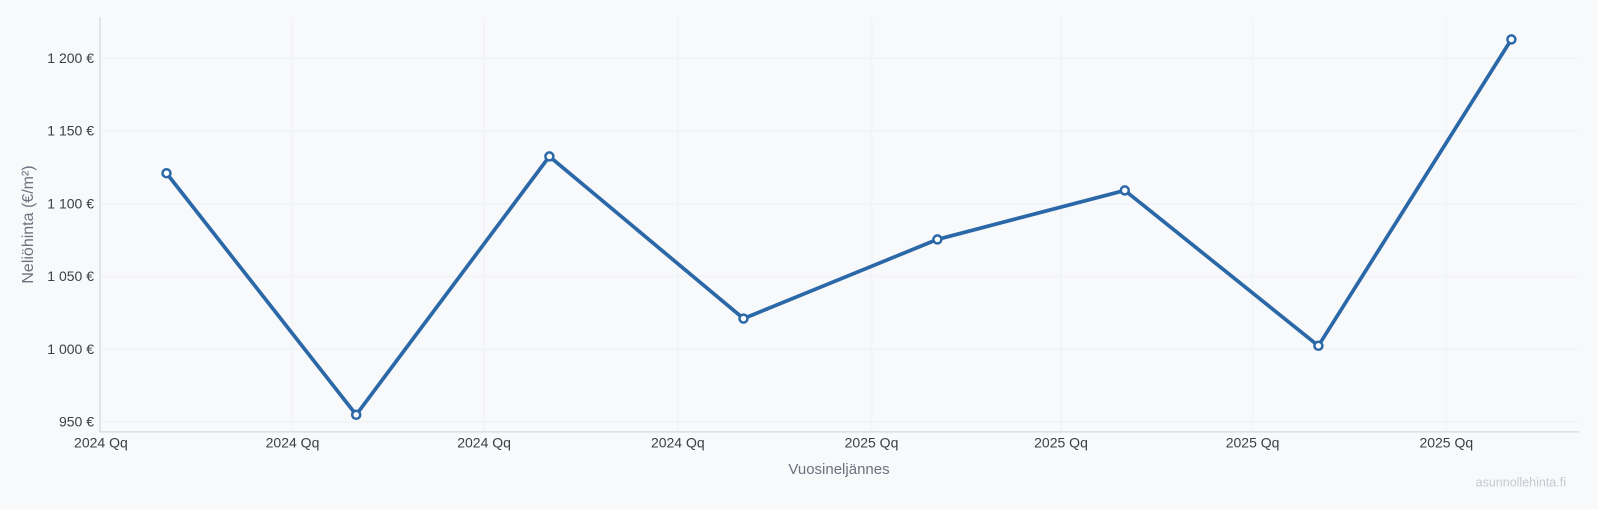 This screenshot has height=509, width=1598. What do you see at coordinates (70, 349) in the screenshot?
I see `svg-text: 1 000 €` at bounding box center [70, 349].